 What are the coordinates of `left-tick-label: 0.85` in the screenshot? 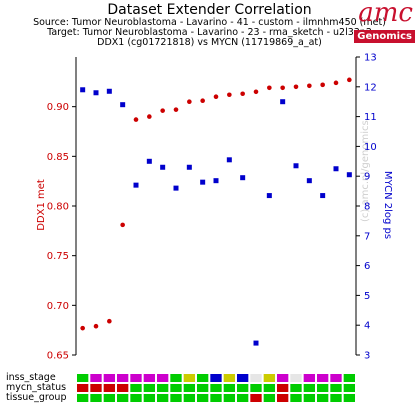 It's located at (58, 157).